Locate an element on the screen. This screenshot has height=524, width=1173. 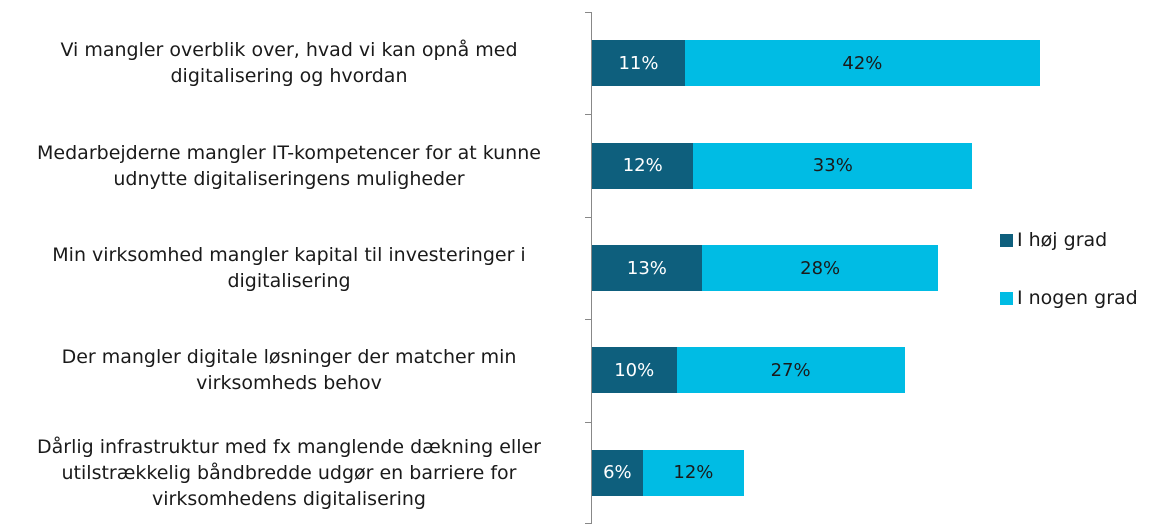
bar-segment: 13% is located at coordinates (647, 268).